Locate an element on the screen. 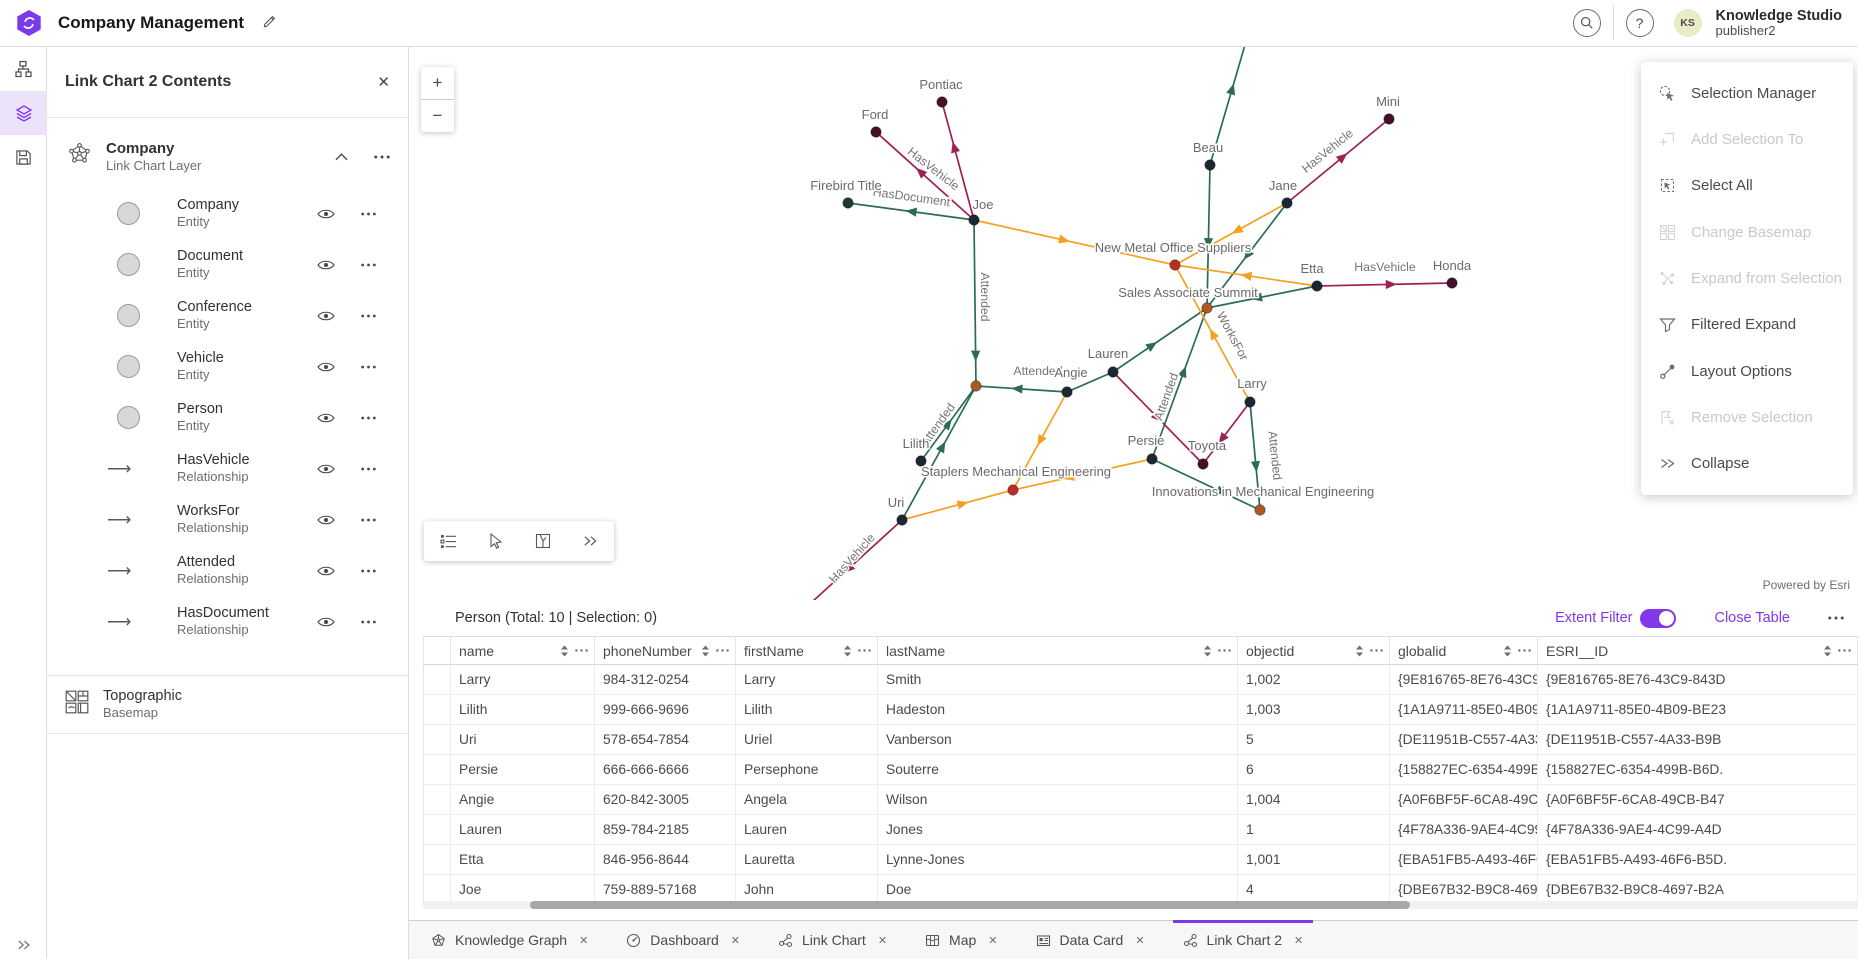 The image size is (1858, 959). layer-options-button is located at coordinates (382, 157).